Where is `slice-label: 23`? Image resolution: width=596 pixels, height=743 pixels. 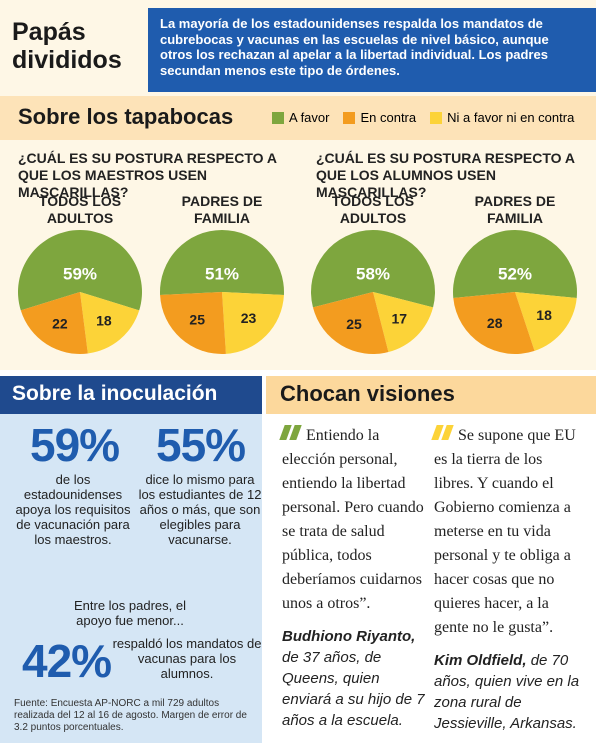 slice-label: 23 is located at coordinates (249, 318).